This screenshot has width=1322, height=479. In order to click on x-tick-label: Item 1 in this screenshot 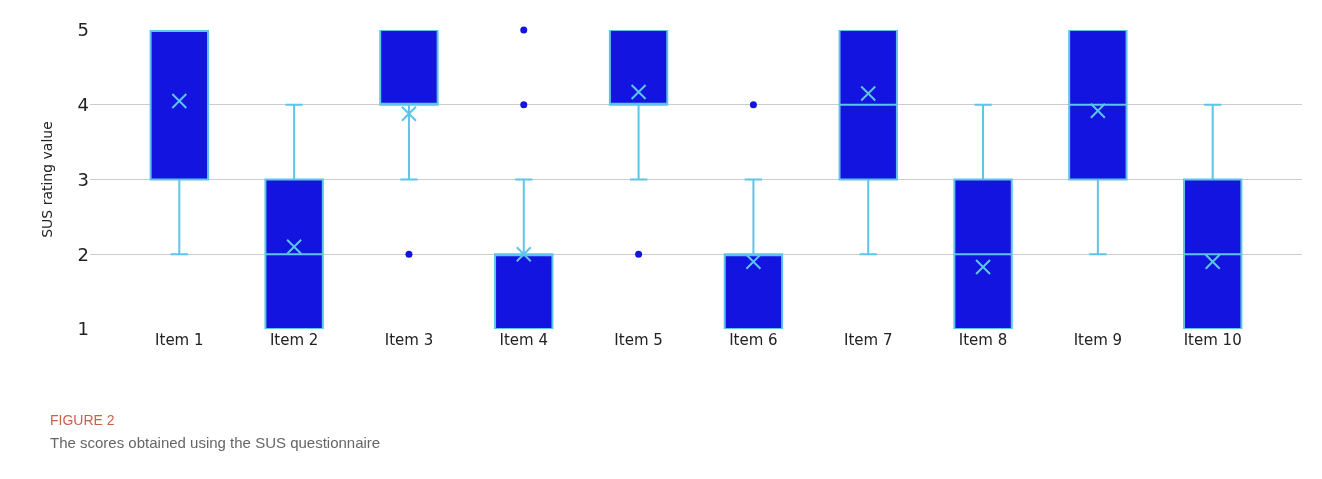, I will do `click(179, 340)`.